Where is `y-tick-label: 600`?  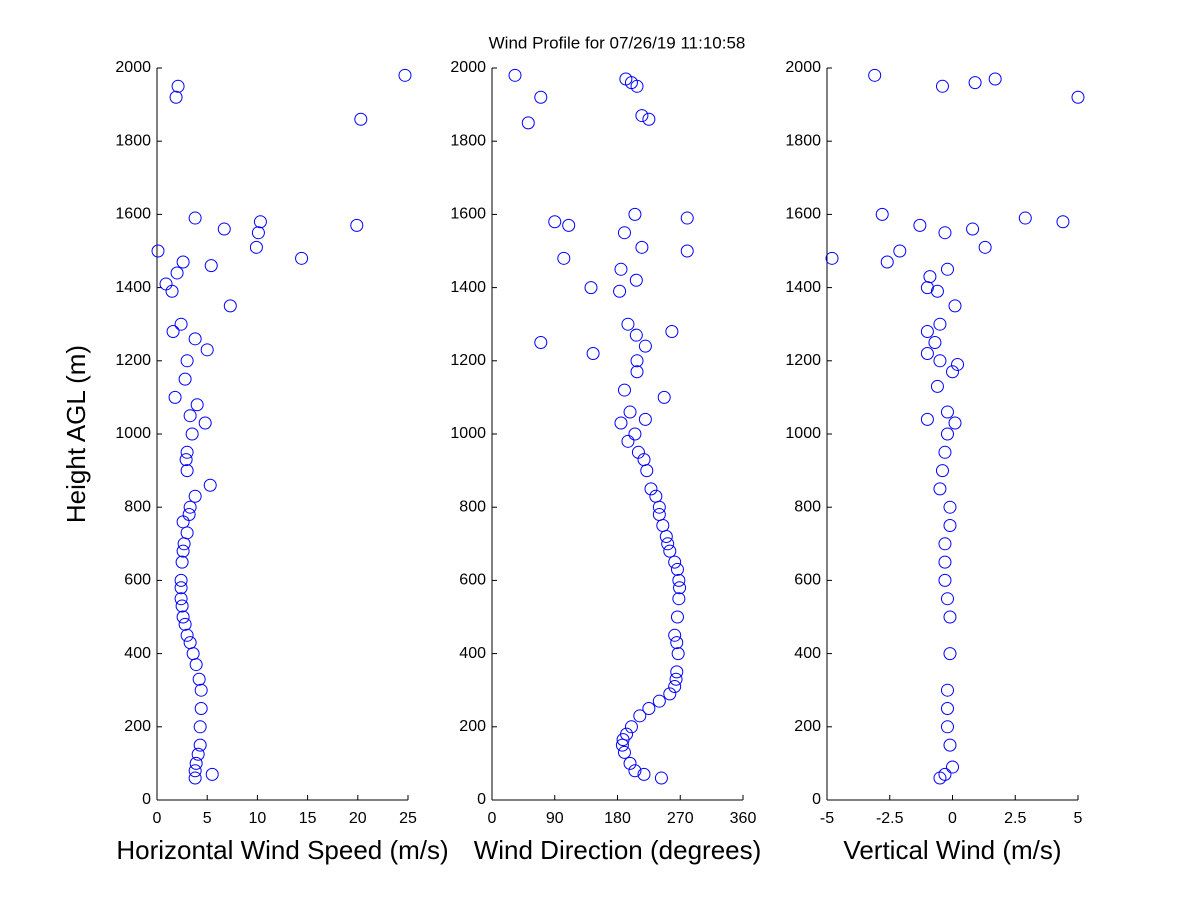
y-tick-label: 600 is located at coordinates (137, 580).